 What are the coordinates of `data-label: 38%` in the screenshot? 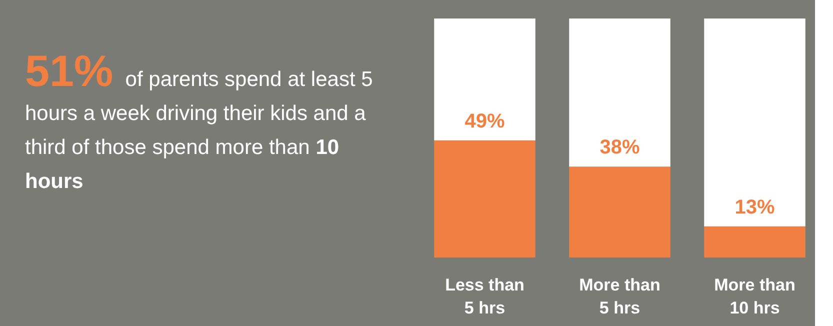 It's located at (620, 147).